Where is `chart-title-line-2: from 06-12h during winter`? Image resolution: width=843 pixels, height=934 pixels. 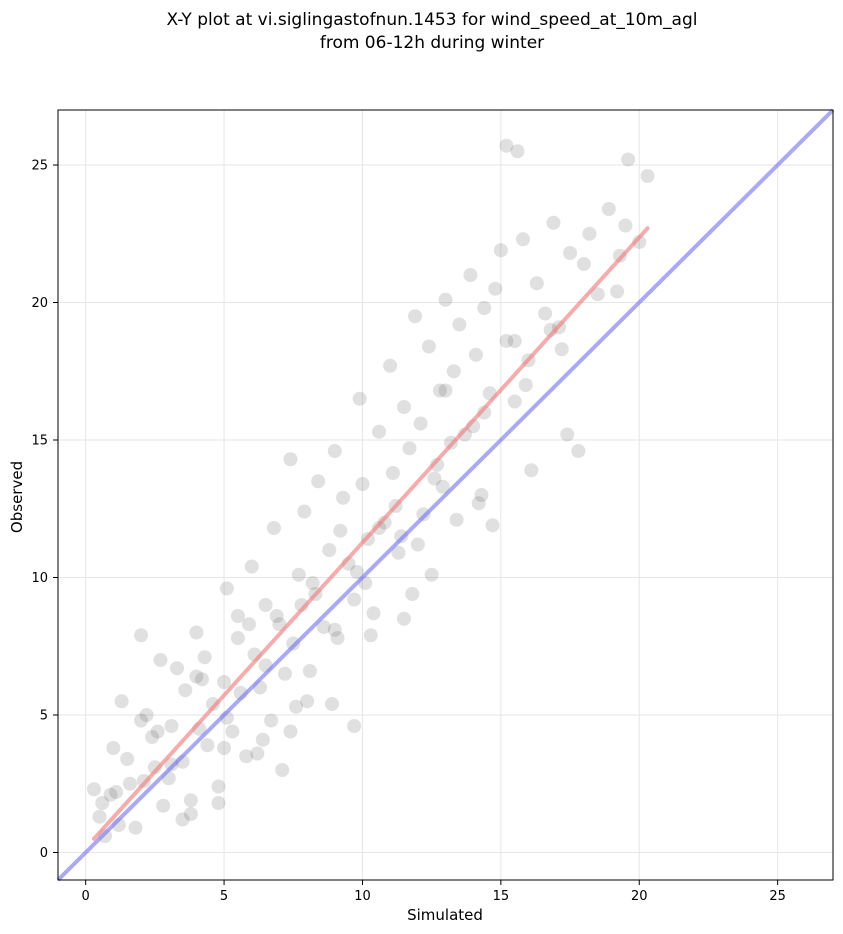
chart-title-line-2: from 06-12h during winter is located at coordinates (432, 43).